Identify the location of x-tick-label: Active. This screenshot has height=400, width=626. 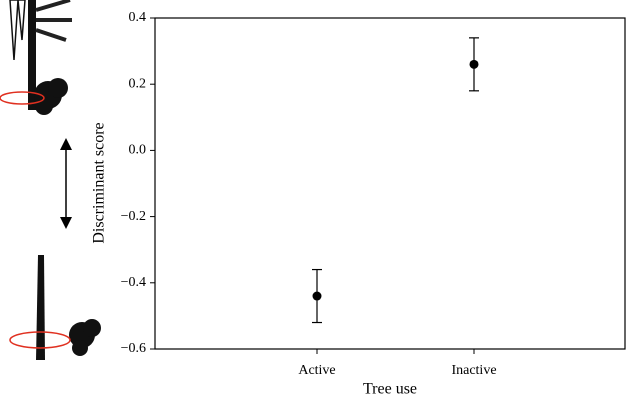
(316, 370).